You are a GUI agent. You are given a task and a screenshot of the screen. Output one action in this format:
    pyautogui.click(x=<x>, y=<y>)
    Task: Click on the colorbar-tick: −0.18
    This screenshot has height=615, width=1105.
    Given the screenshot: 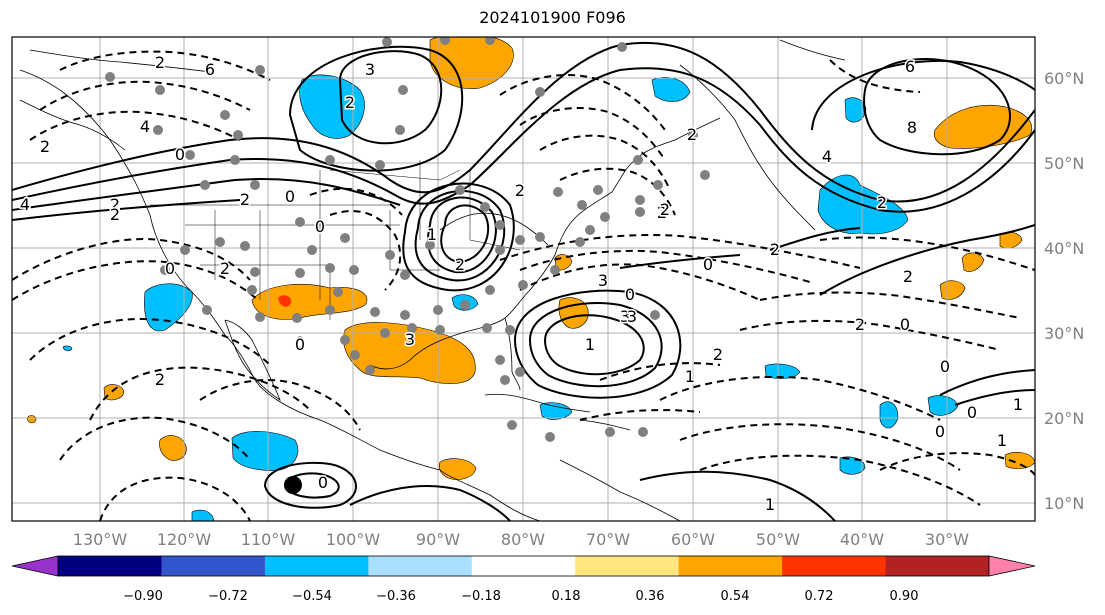 What is the action you would take?
    pyautogui.click(x=481, y=596)
    